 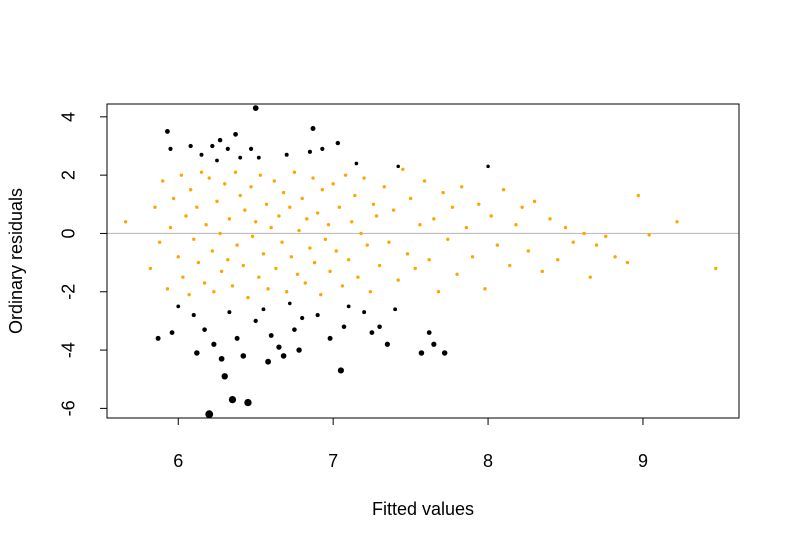 I want to click on y-tick-label: 0, so click(x=69, y=233).